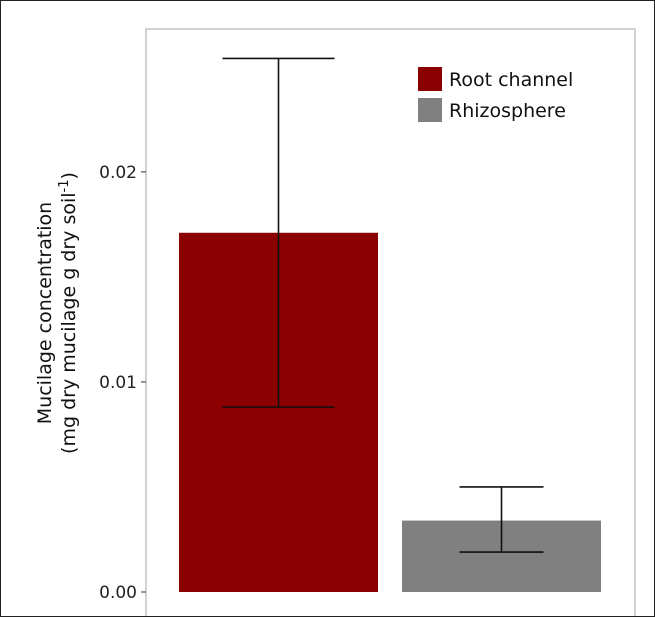 This screenshot has height=617, width=655. Describe the element at coordinates (69, 175) in the screenshot. I see `y-axis-title-close: )` at that location.